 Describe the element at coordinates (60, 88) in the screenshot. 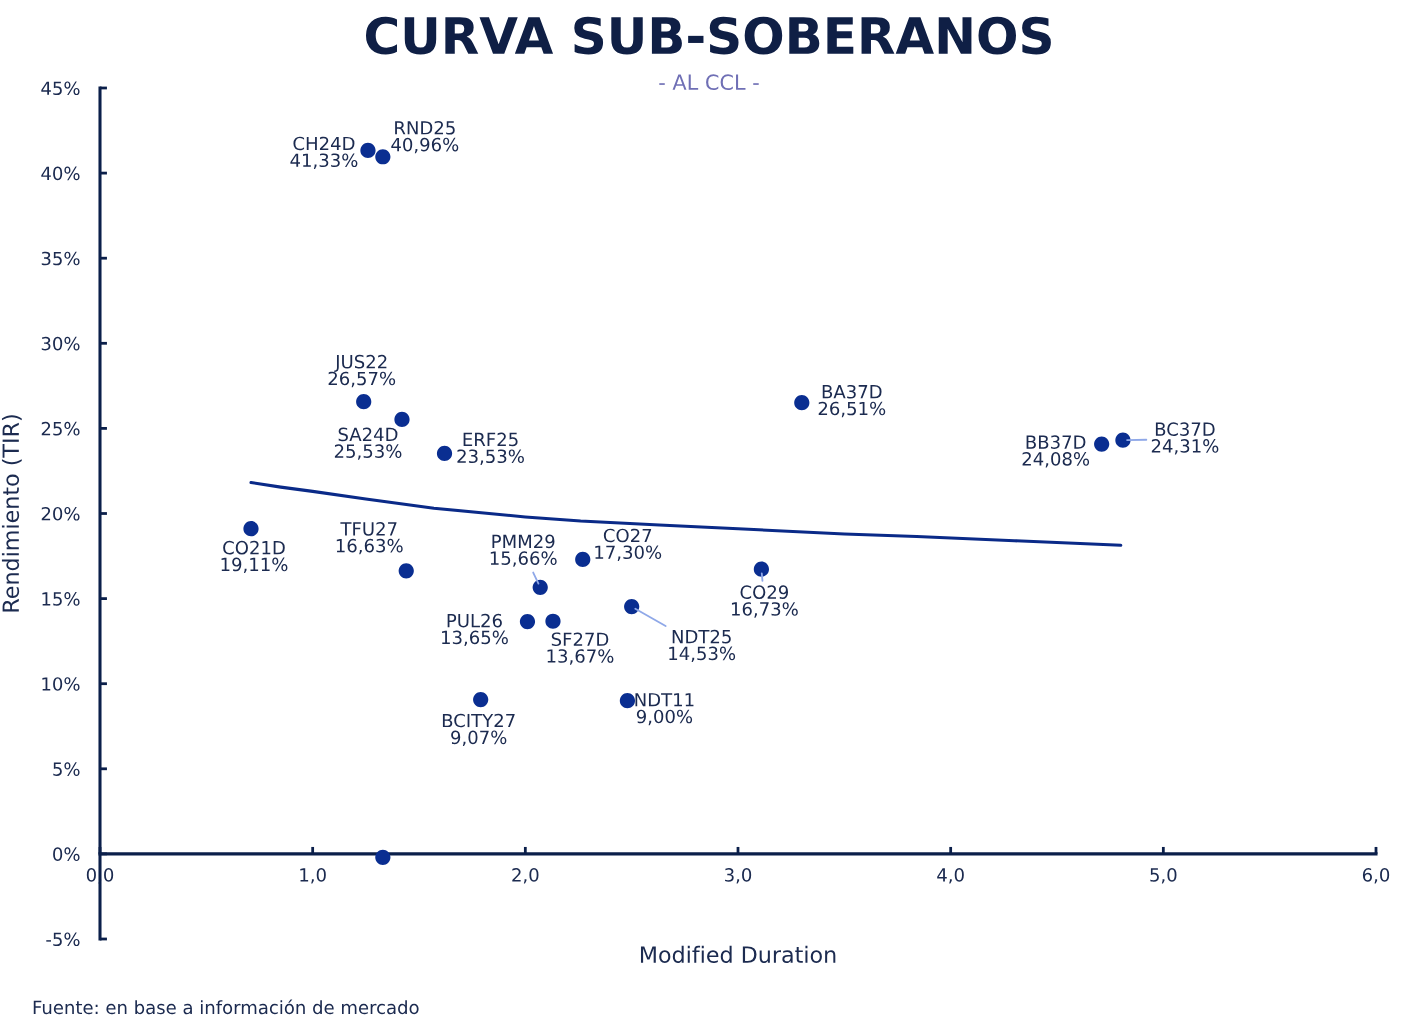

I see `y-tick-label: 45%` at that location.